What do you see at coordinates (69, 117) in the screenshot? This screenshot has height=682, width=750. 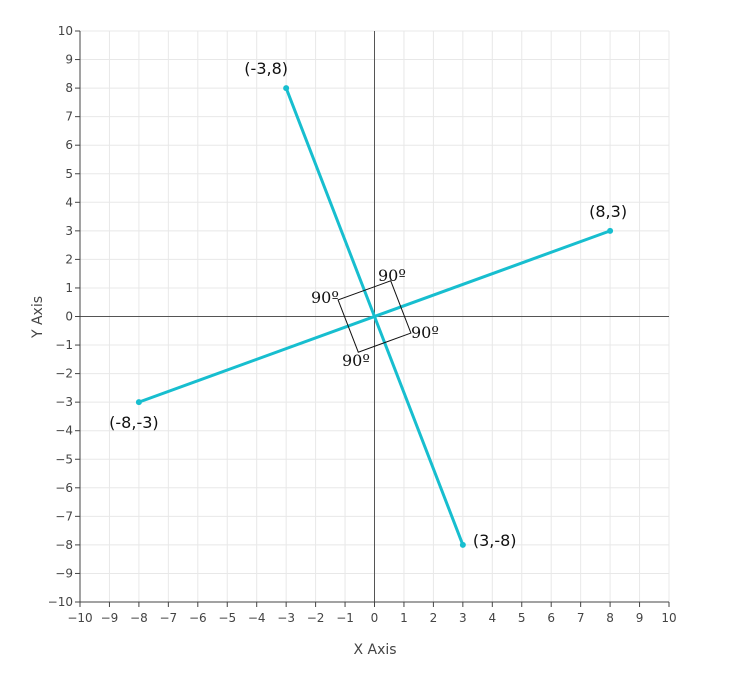 I see `y-tick-label: 7` at bounding box center [69, 117].